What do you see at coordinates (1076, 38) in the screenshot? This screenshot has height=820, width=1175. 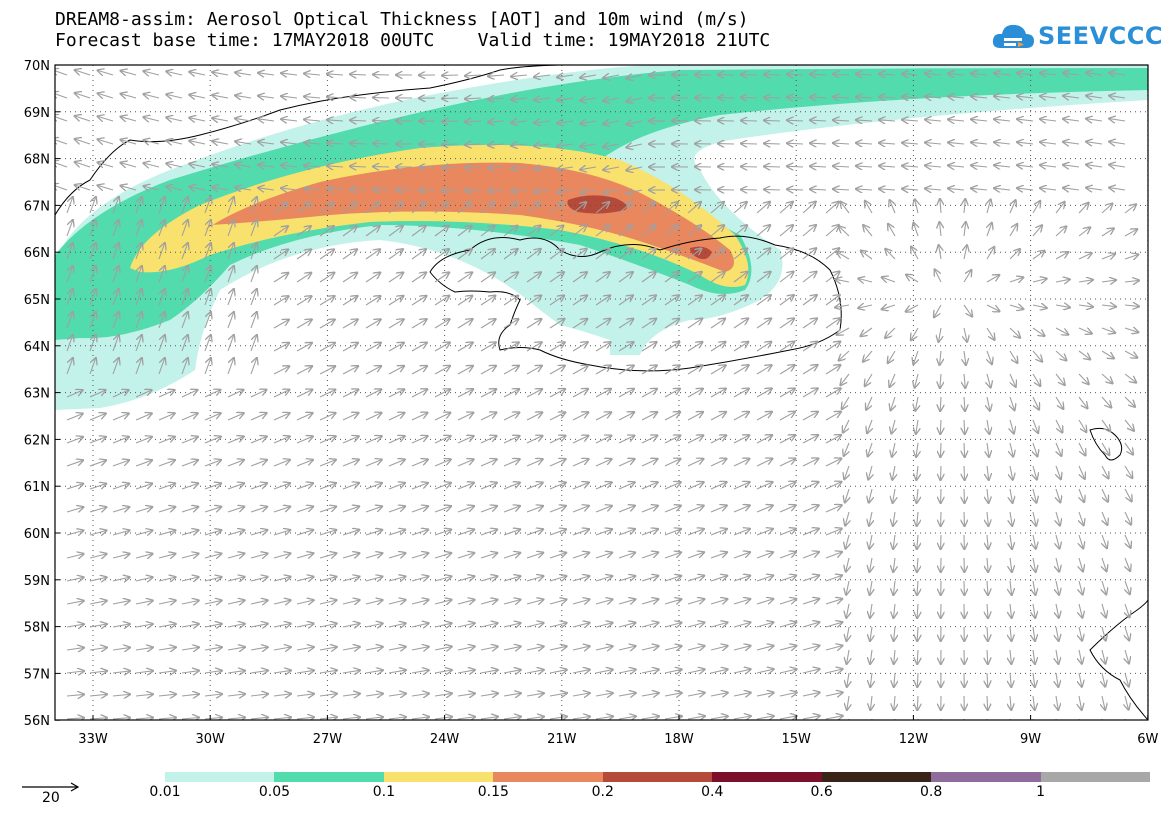 I see `seevccc-logo: SEEVCCC` at bounding box center [1076, 38].